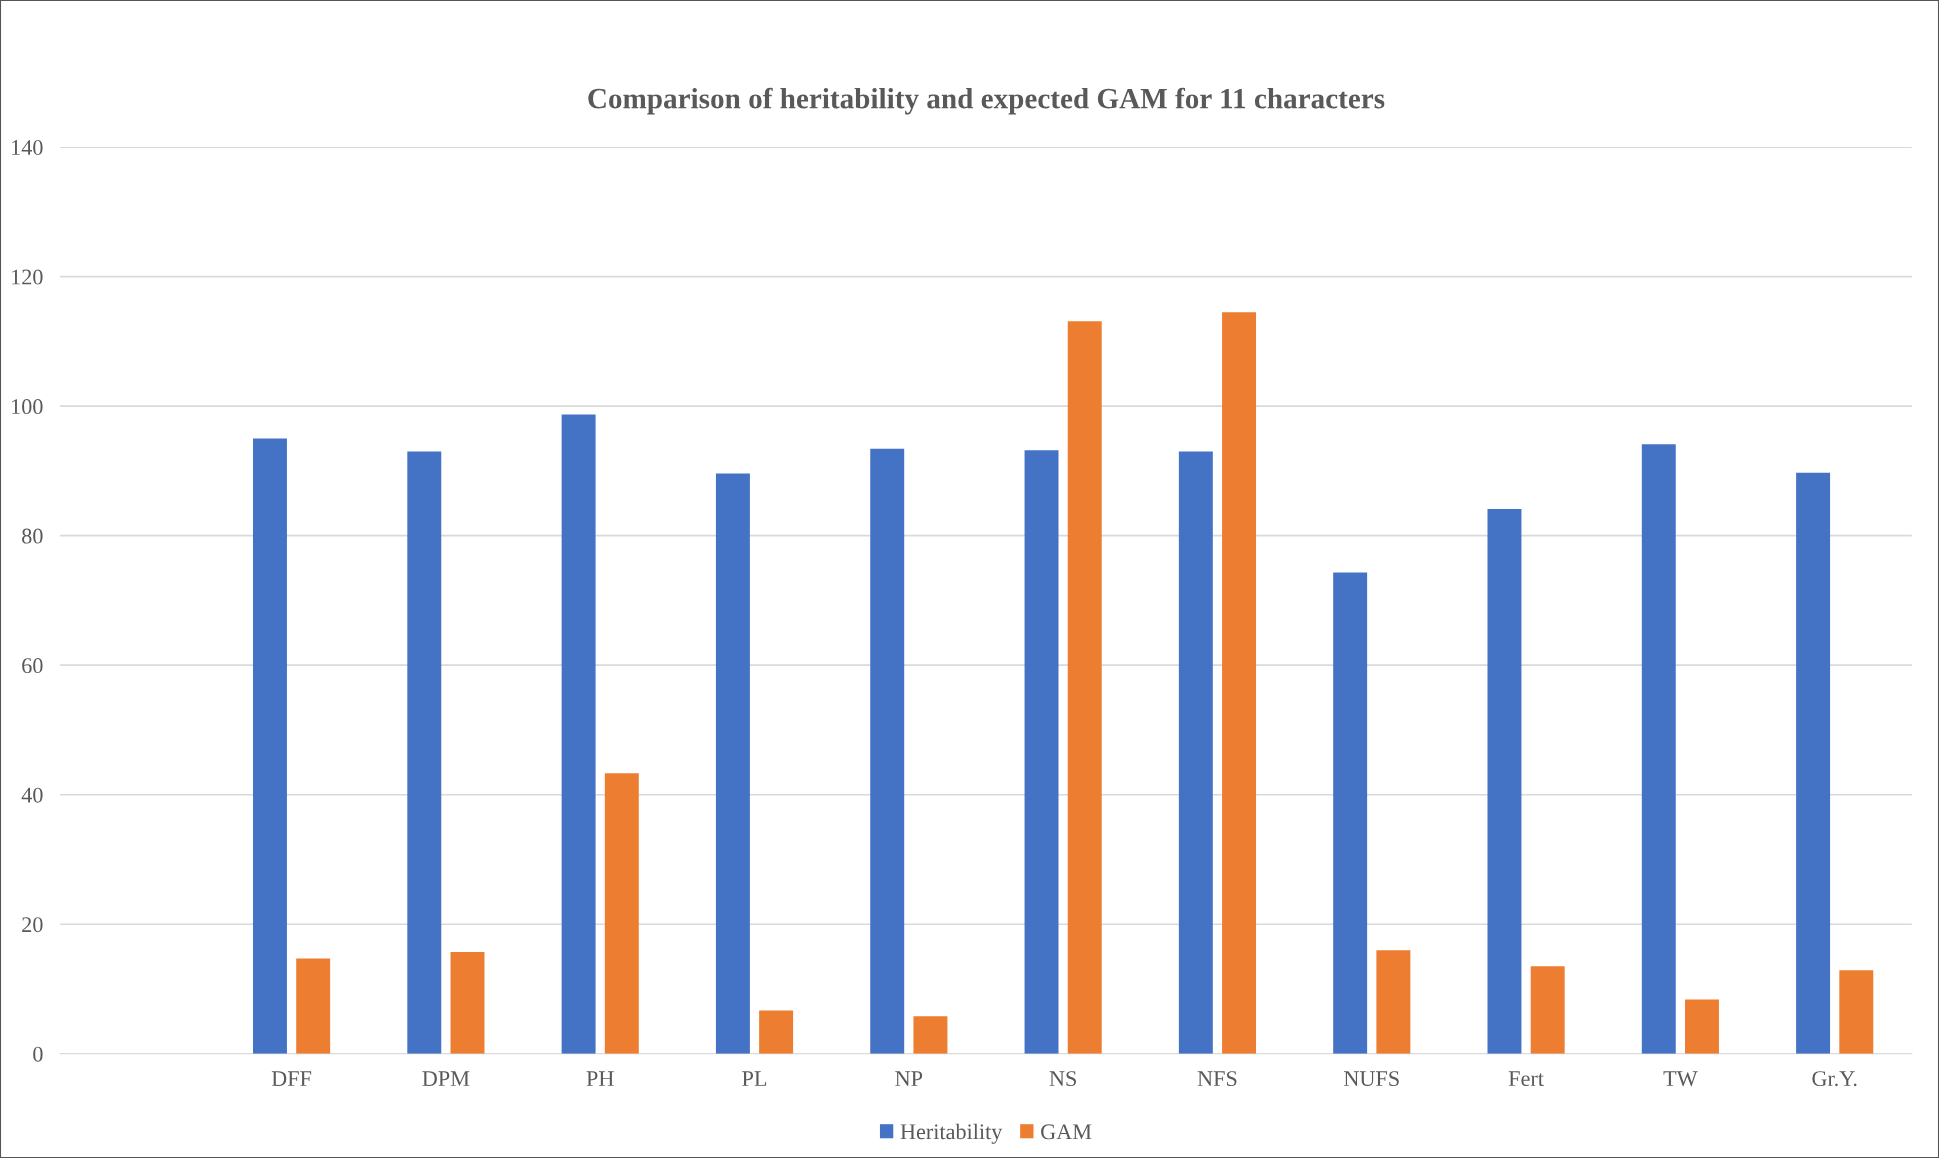 This screenshot has width=1939, height=1158. What do you see at coordinates (754, 1078) in the screenshot?
I see `x-tick-label: PL` at bounding box center [754, 1078].